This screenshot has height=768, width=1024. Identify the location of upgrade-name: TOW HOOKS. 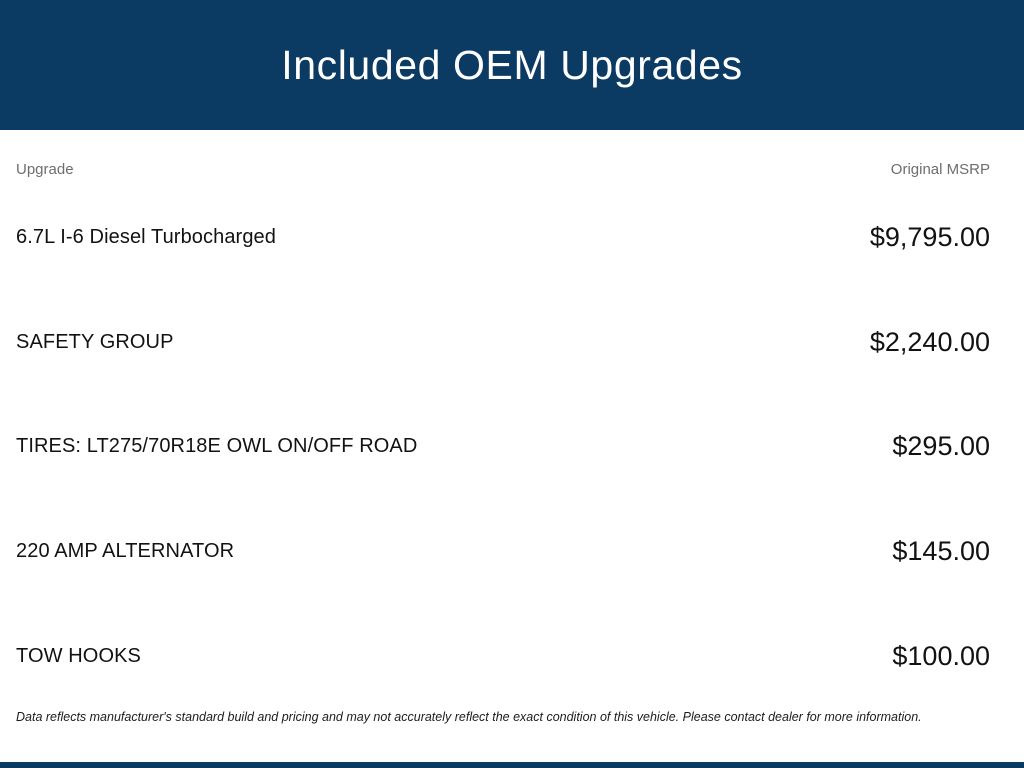
(78, 656).